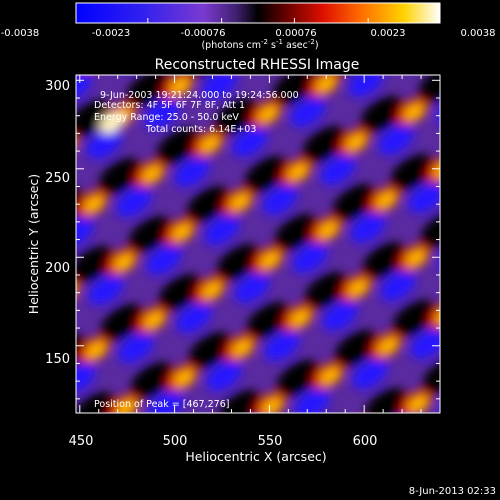 This screenshot has width=500, height=500. What do you see at coordinates (200, 129) in the screenshot?
I see `annotation-counts: Total counts: 6.14E+03` at bounding box center [200, 129].